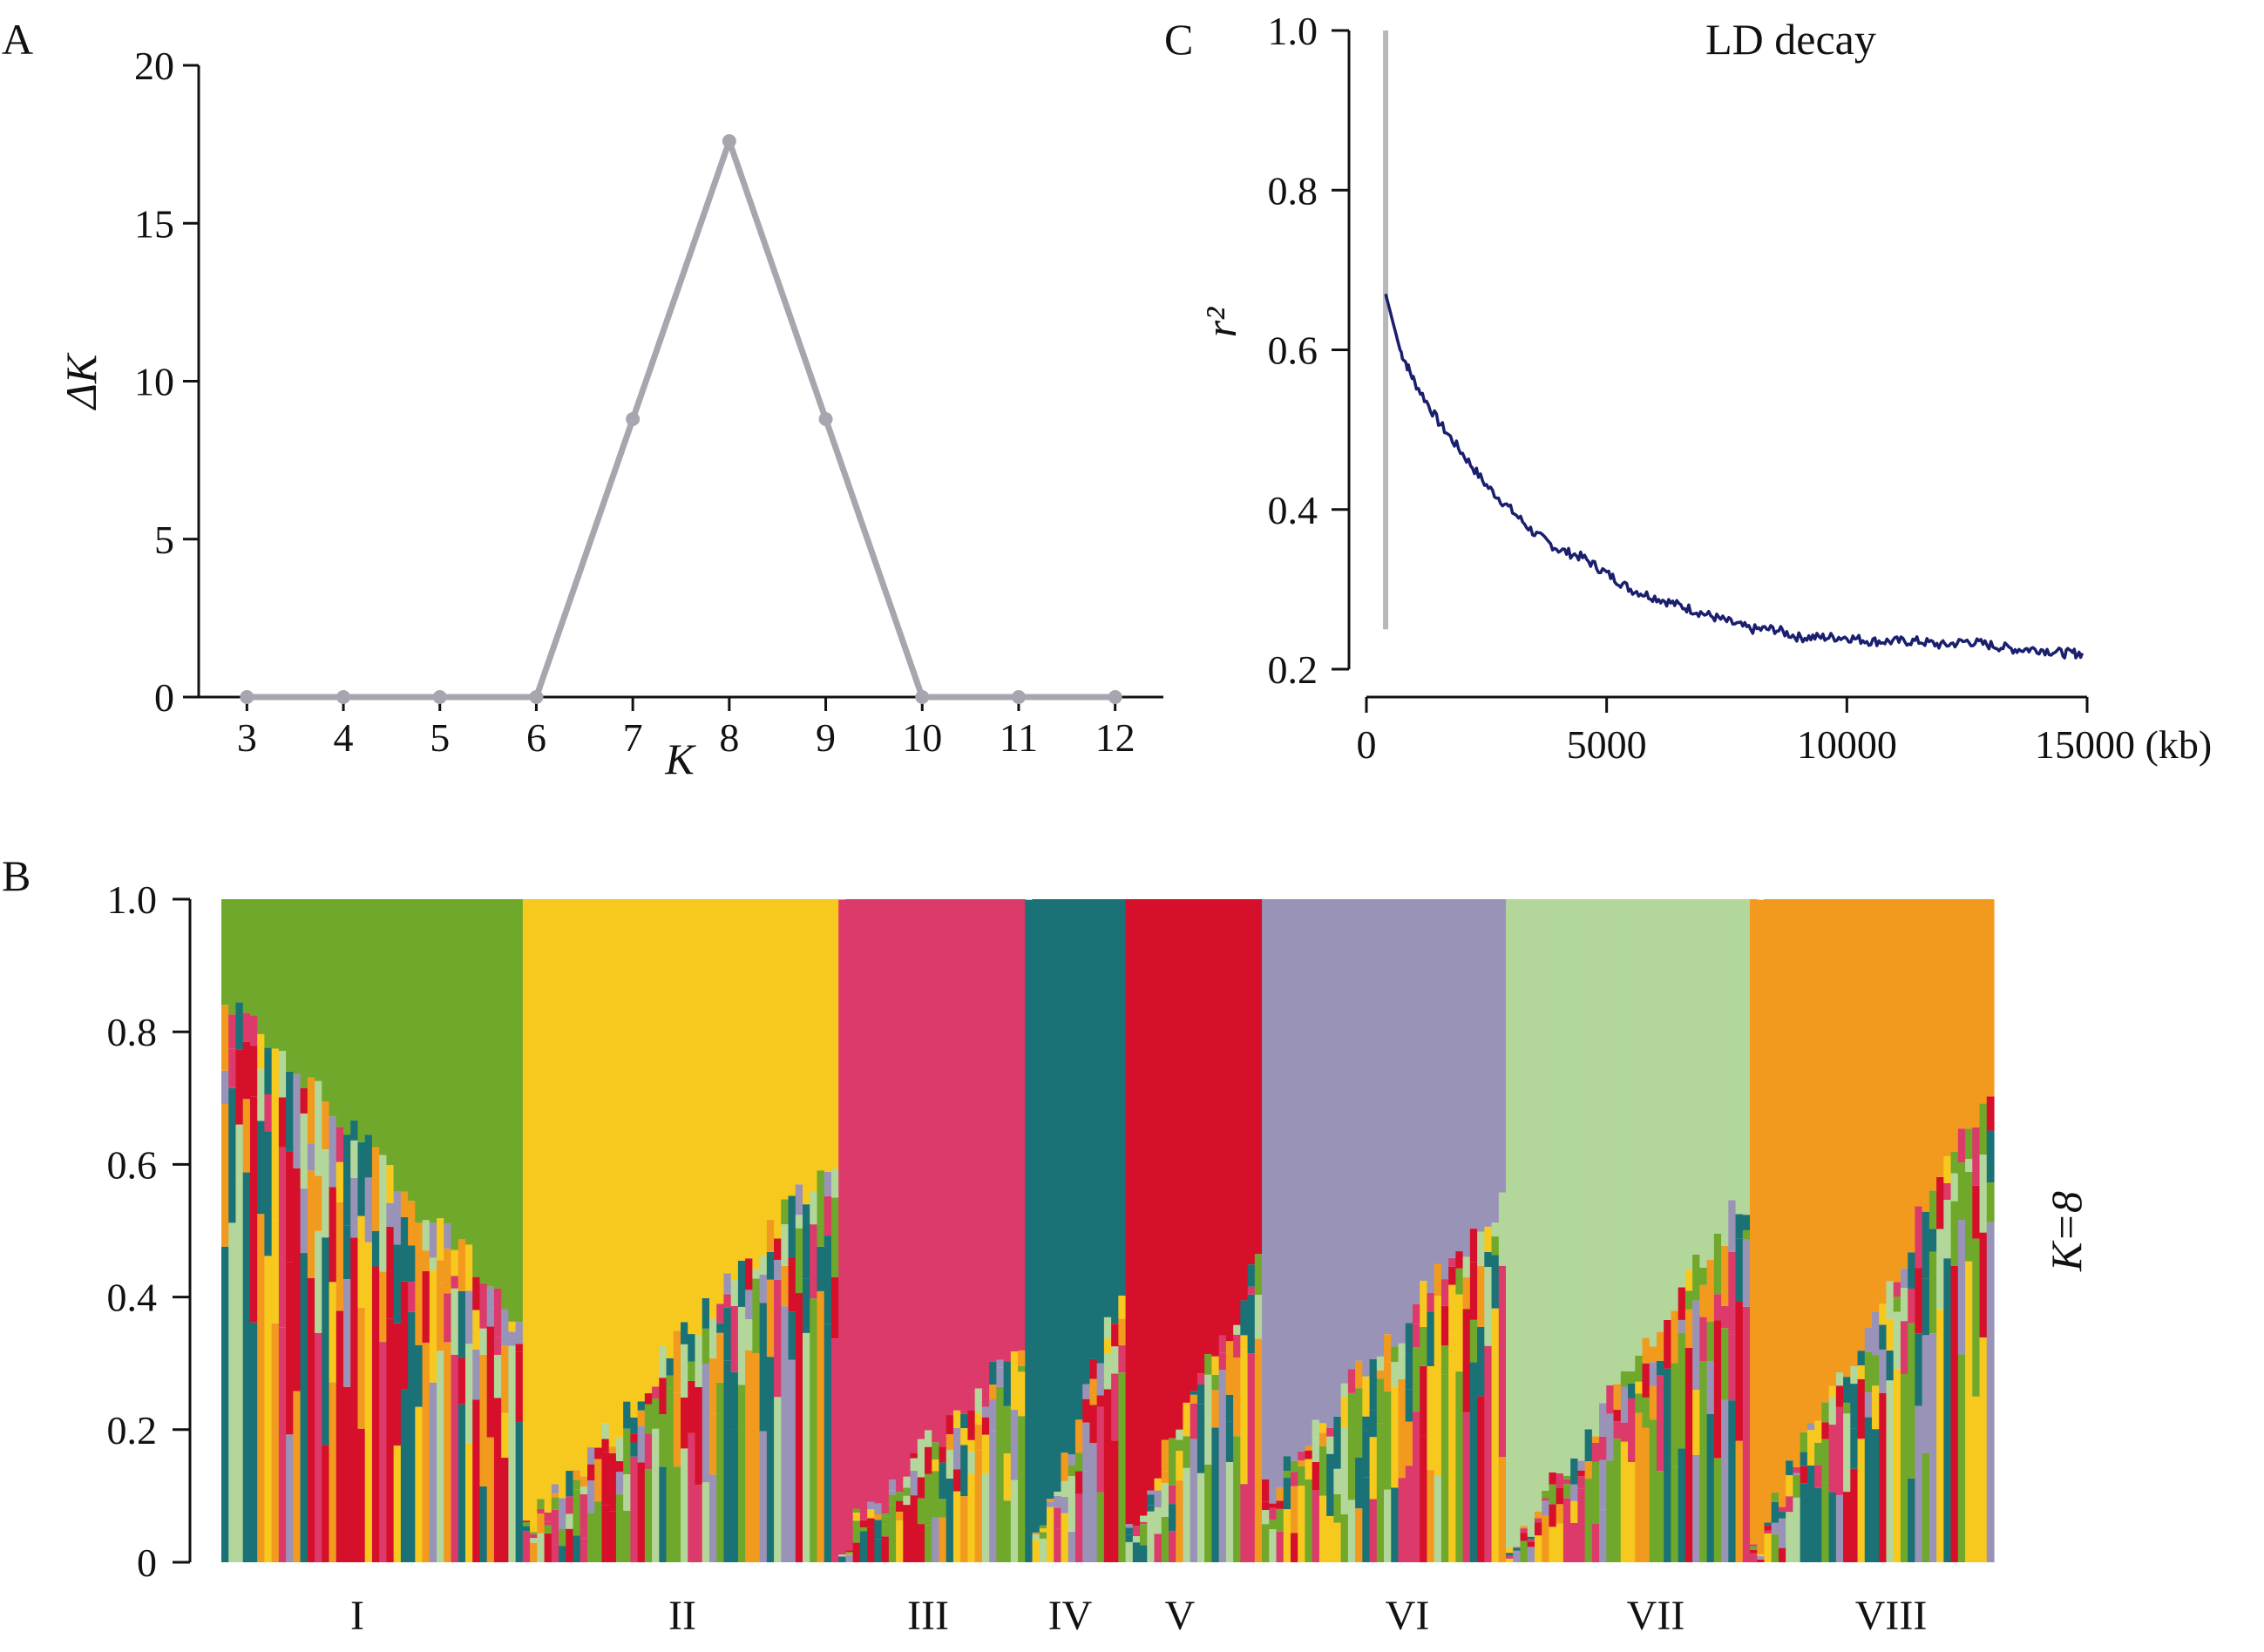 Image resolution: width=2264 pixels, height=1652 pixels. I want to click on panel-c-x-ticks: 0 5000 10000 15000 (kb), so click(1784, 732).